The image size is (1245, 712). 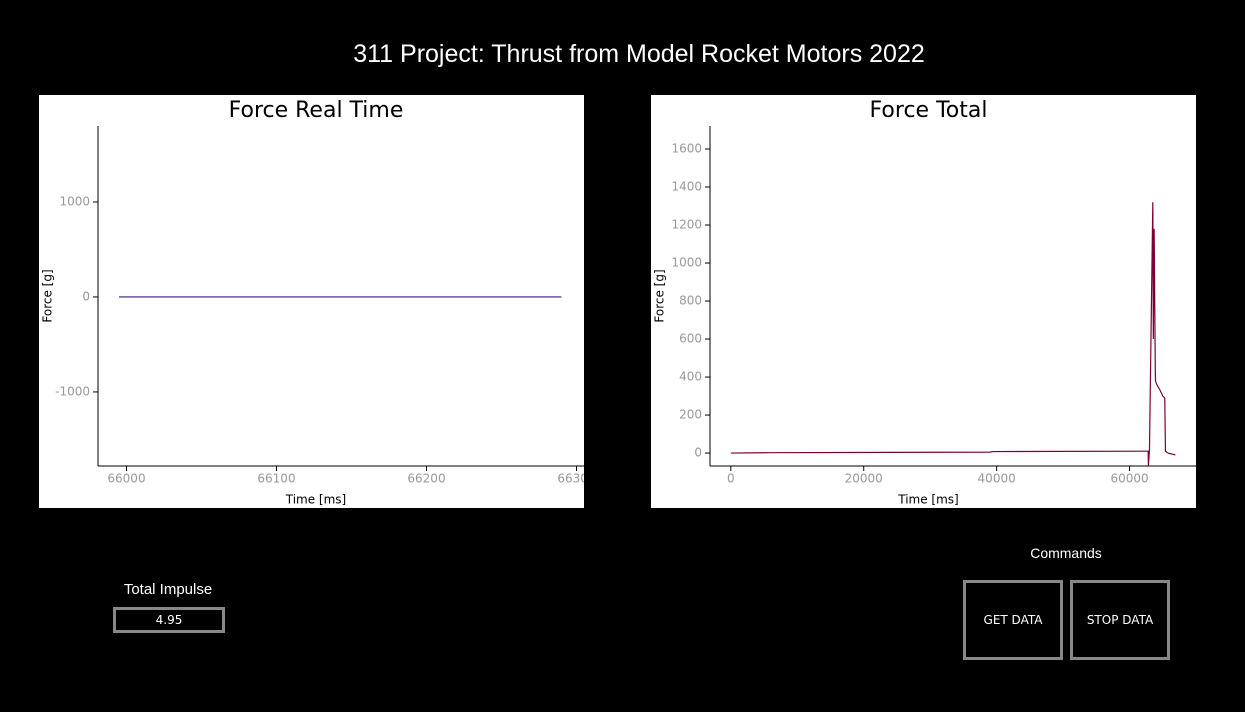 What do you see at coordinates (864, 479) in the screenshot?
I see `x-tick-label: 20000` at bounding box center [864, 479].